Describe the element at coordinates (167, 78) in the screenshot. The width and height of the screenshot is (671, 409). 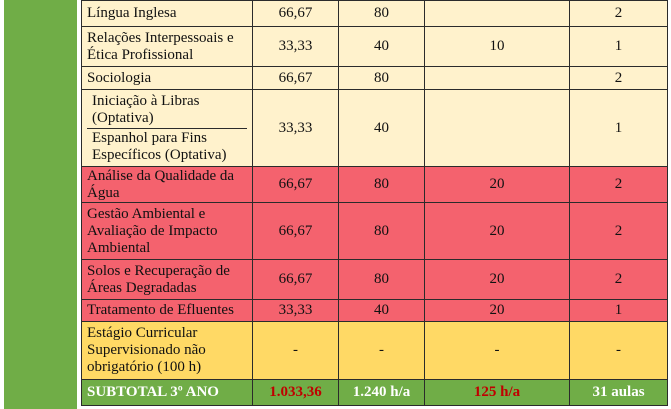
I see `discipline-cell: Sociologia` at that location.